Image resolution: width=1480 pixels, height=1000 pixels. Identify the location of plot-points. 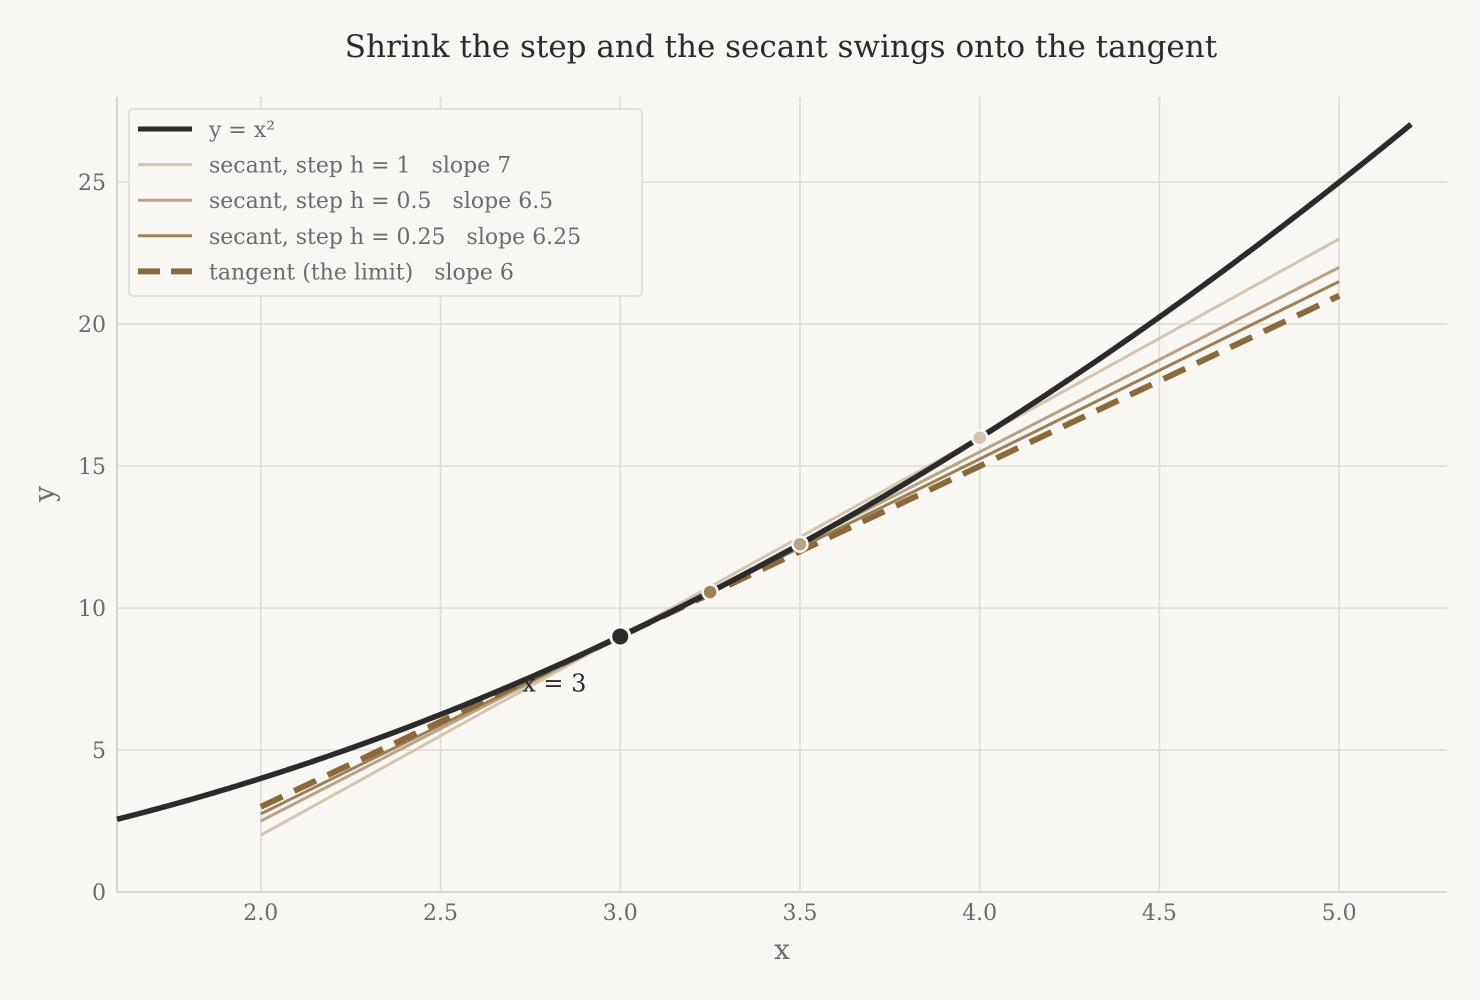
(799, 538).